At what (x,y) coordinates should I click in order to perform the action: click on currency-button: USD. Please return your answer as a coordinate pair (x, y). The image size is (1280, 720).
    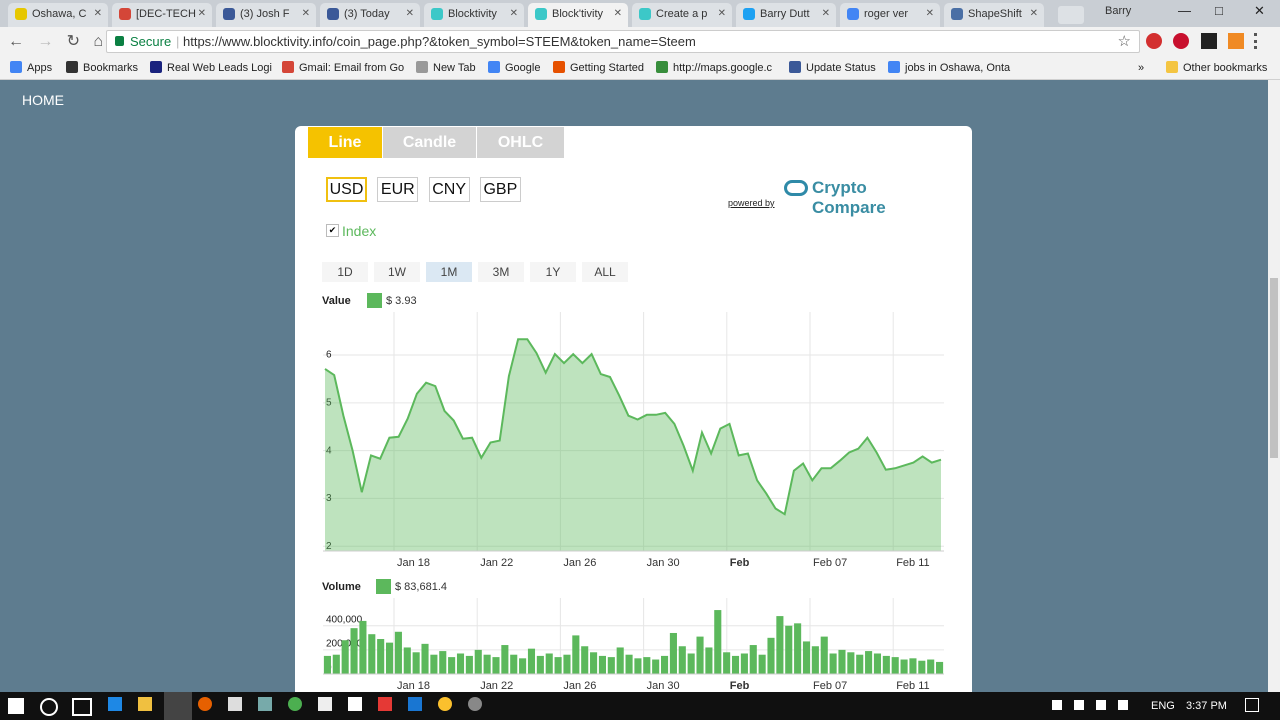
    Looking at the image, I should click on (346, 189).